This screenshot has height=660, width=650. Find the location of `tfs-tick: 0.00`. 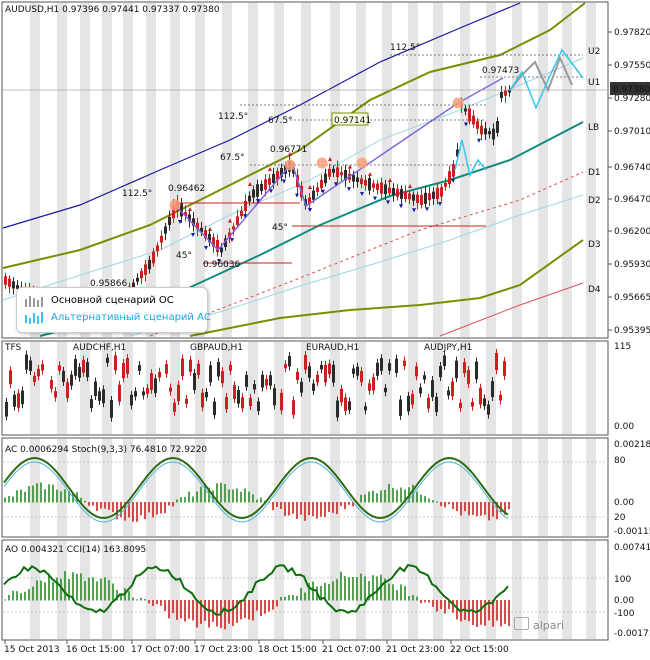

tfs-tick: 0.00 is located at coordinates (624, 427).